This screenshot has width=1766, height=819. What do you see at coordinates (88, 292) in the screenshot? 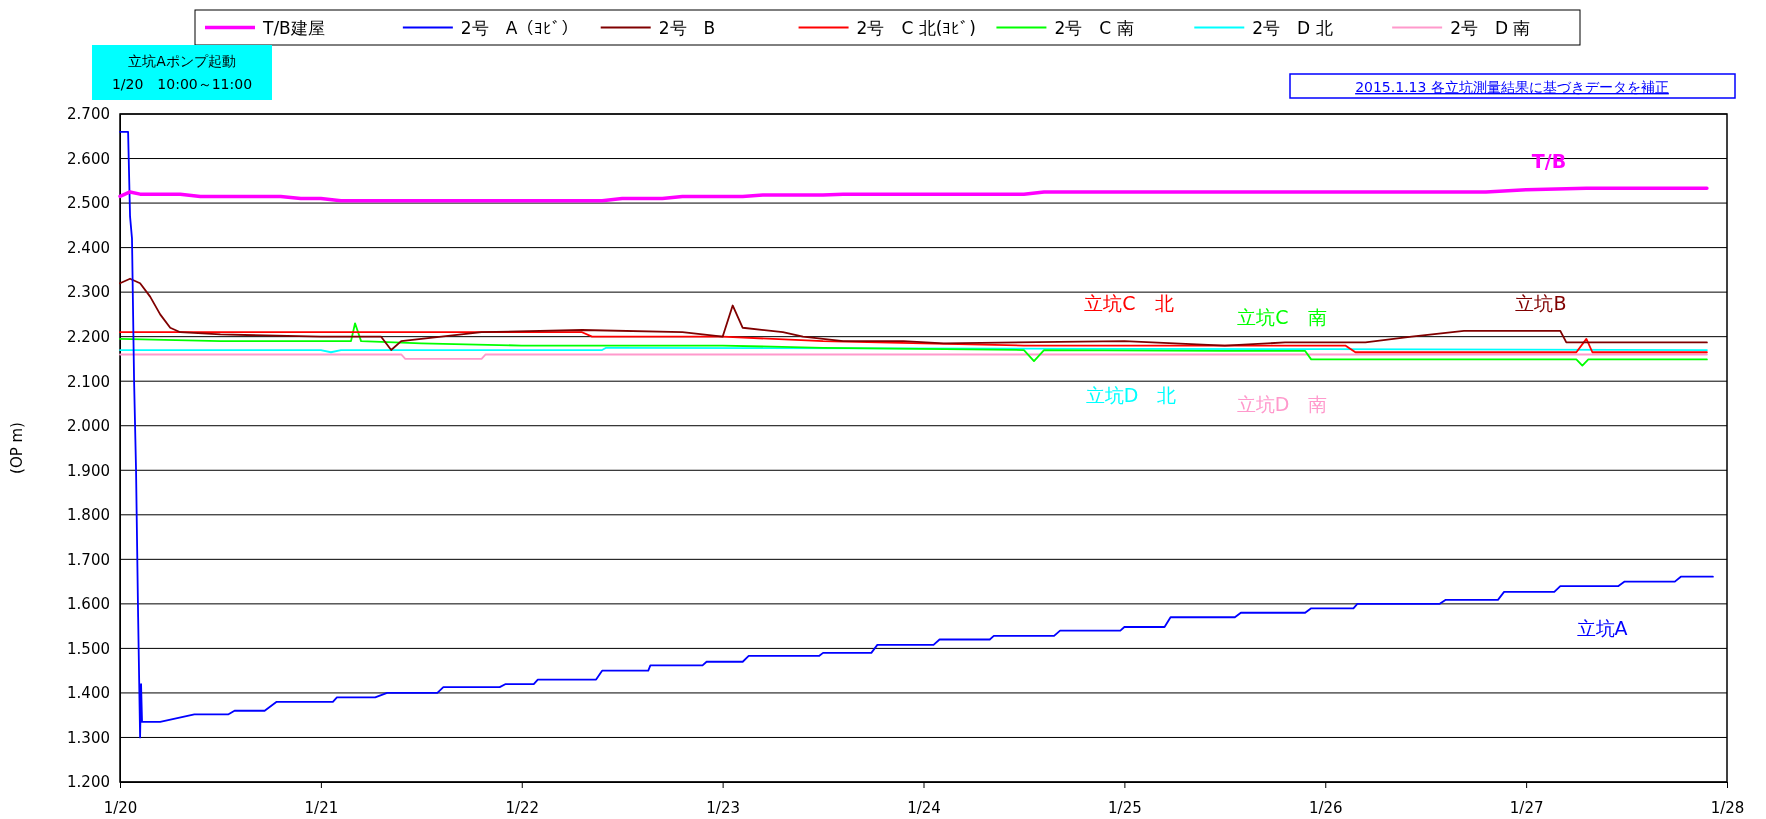
I see `y-tick-label: 2.300` at bounding box center [88, 292].